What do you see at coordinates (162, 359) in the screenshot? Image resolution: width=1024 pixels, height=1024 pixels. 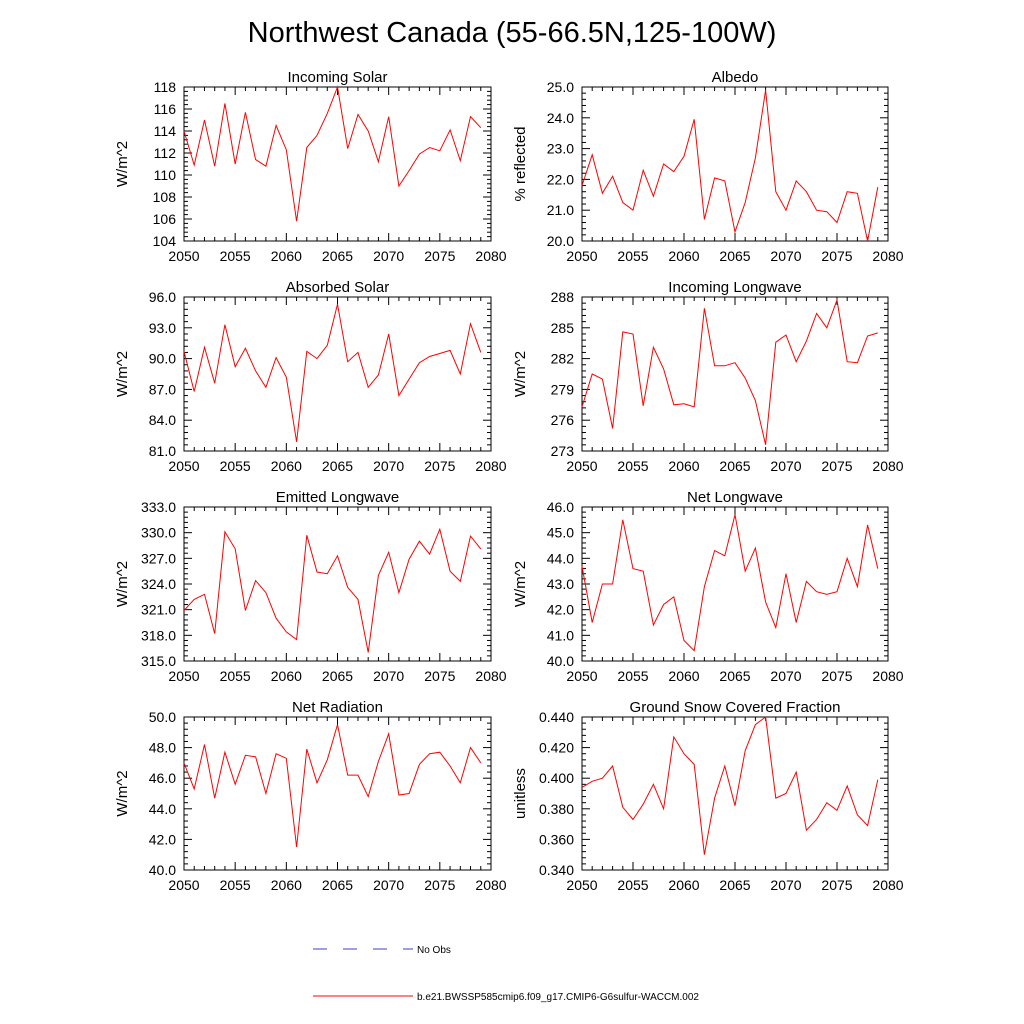 I see `y-tick-label: 90.0` at bounding box center [162, 359].